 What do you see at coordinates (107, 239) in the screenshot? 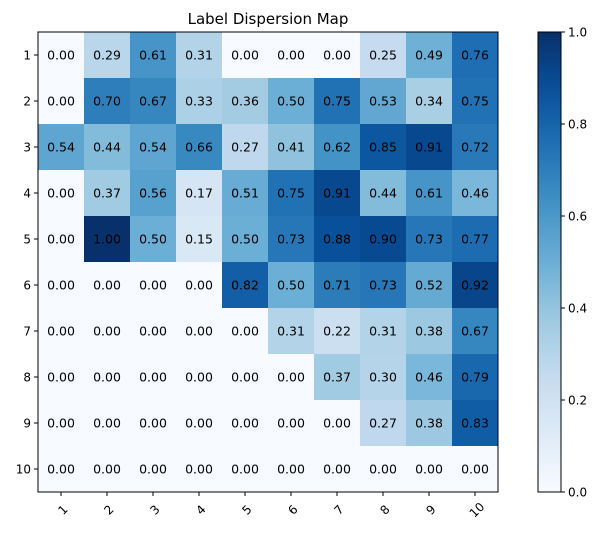
I see `heatmap-cell-value: 1.00` at bounding box center [107, 239].